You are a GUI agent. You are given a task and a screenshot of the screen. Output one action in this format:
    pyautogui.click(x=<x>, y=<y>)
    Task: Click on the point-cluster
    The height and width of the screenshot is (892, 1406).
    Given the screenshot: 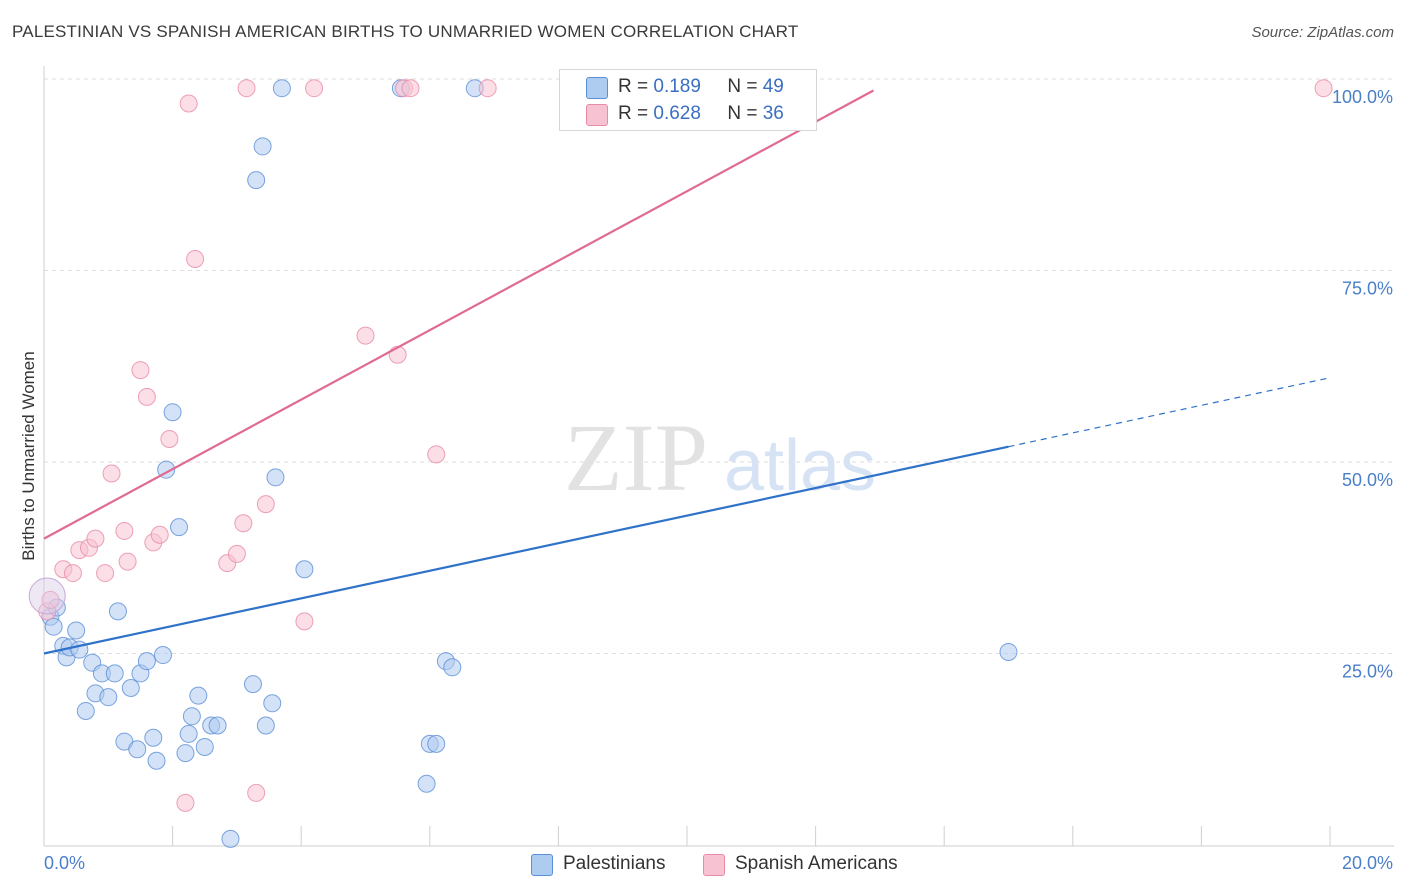 What is the action you would take?
    pyautogui.click(x=47, y=596)
    